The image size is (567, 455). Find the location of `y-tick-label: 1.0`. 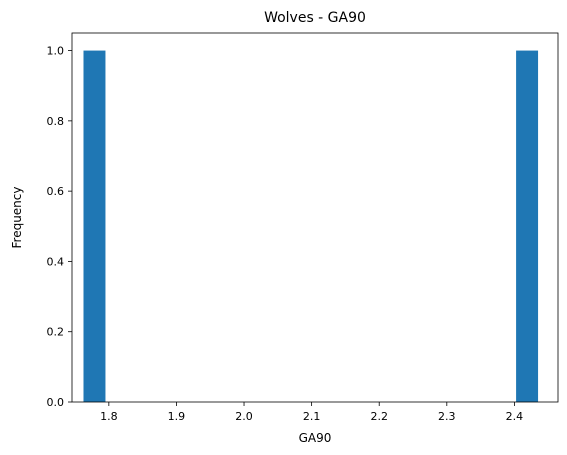

y-tick-label: 1.0 is located at coordinates (56, 51).